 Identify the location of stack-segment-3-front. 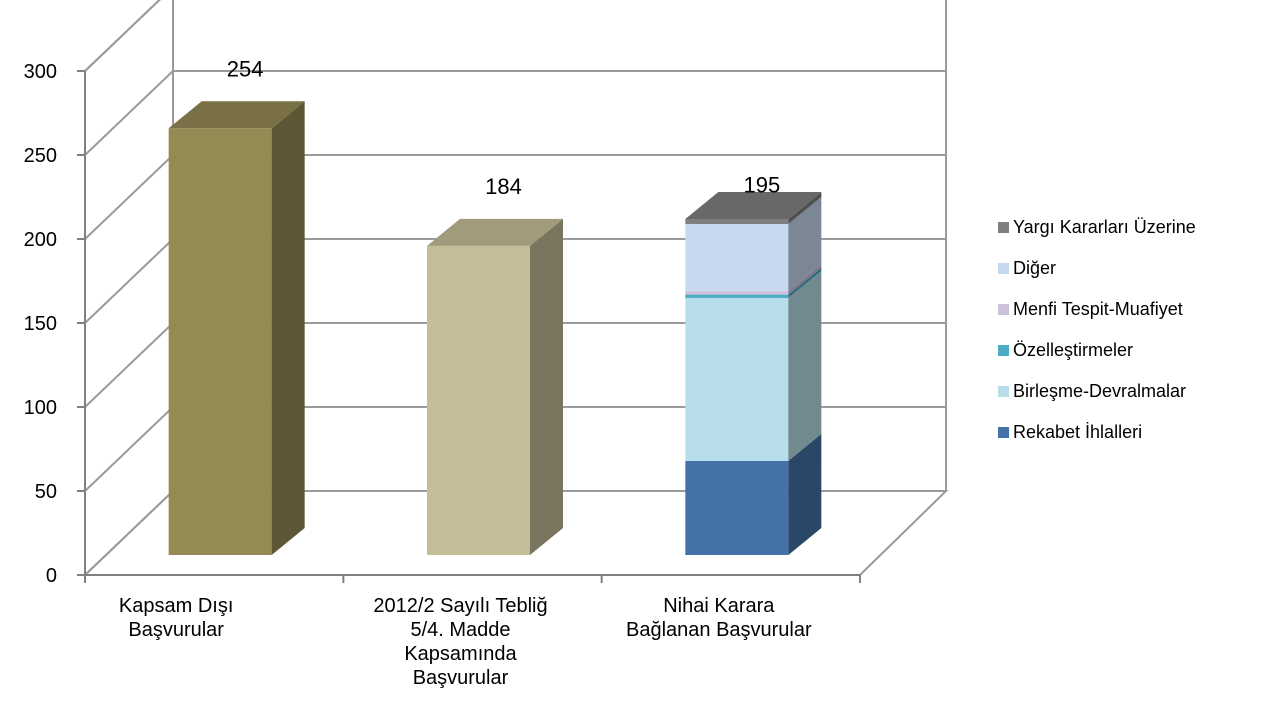
(737, 293).